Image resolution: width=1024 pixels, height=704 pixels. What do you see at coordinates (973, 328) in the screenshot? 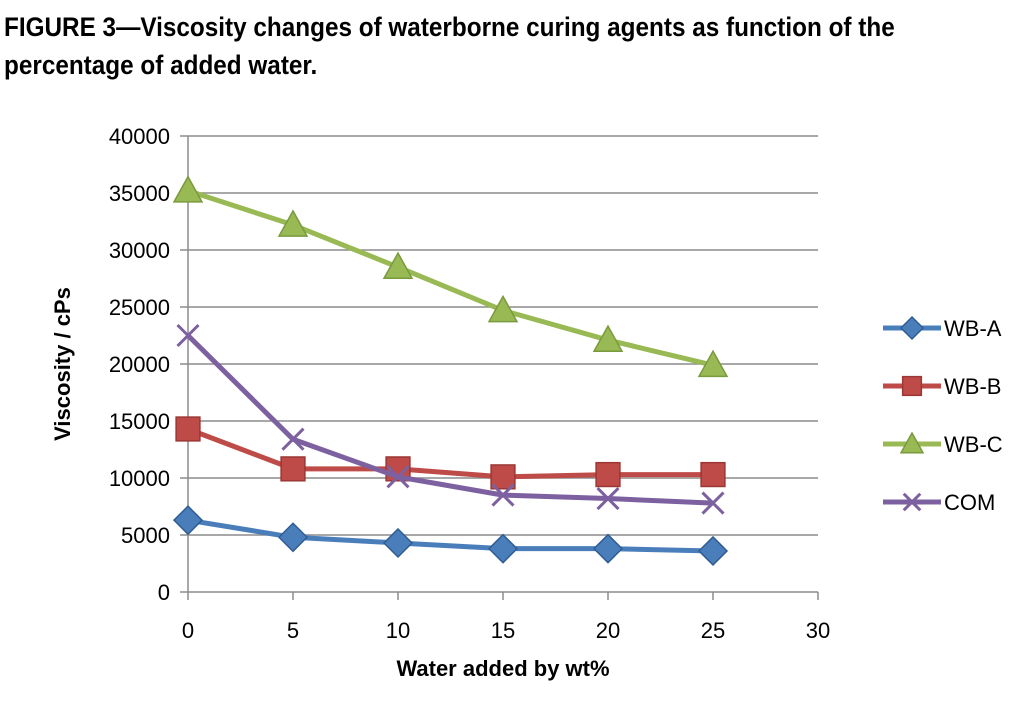
I see `legend-label: WB-A` at bounding box center [973, 328].